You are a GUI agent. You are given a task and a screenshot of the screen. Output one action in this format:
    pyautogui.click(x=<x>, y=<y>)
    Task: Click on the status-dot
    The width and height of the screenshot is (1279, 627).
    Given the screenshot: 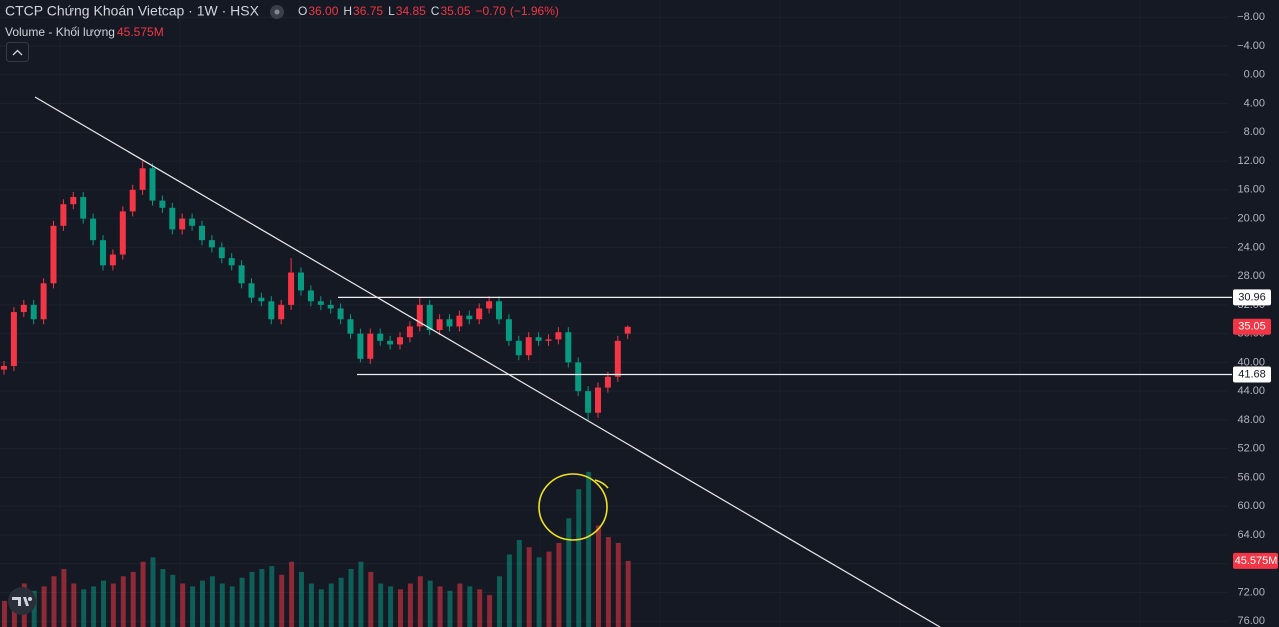 What is the action you would take?
    pyautogui.click(x=277, y=12)
    